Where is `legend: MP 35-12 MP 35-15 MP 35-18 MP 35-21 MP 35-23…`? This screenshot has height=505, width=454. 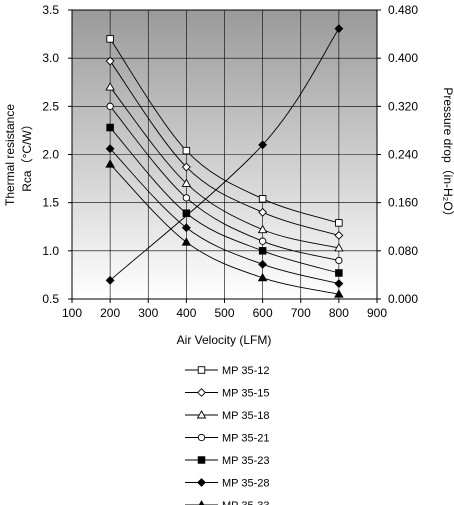
legend: MP 35-12 MP 35-15 MP 35-18 MP 35-21 MP 35-23… is located at coordinates (227, 435).